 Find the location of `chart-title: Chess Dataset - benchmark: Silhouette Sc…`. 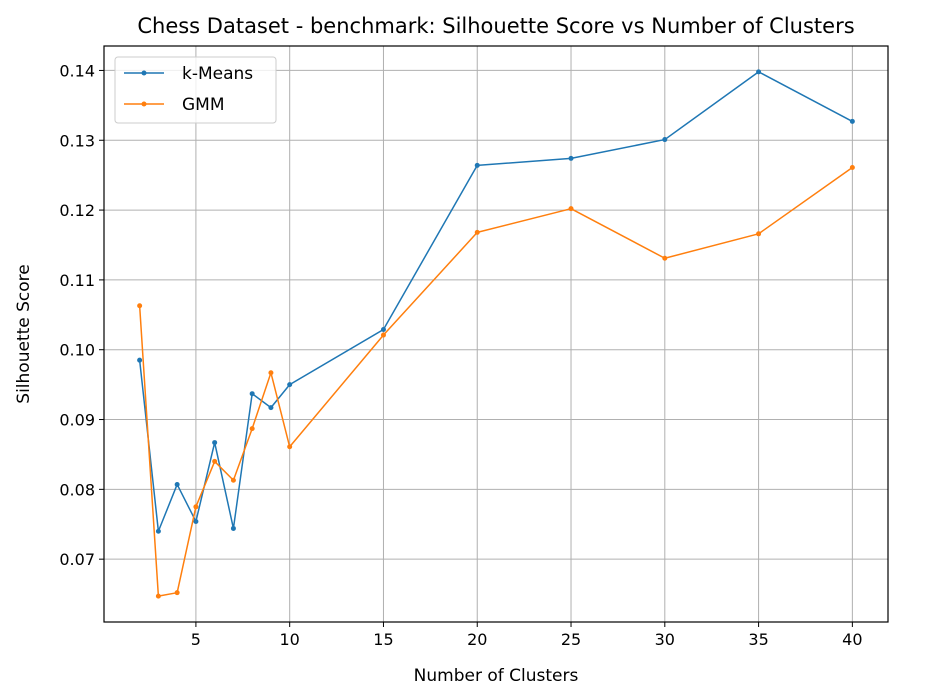

chart-title: Chess Dataset - benchmark: Silhouette Sc… is located at coordinates (495, 26).